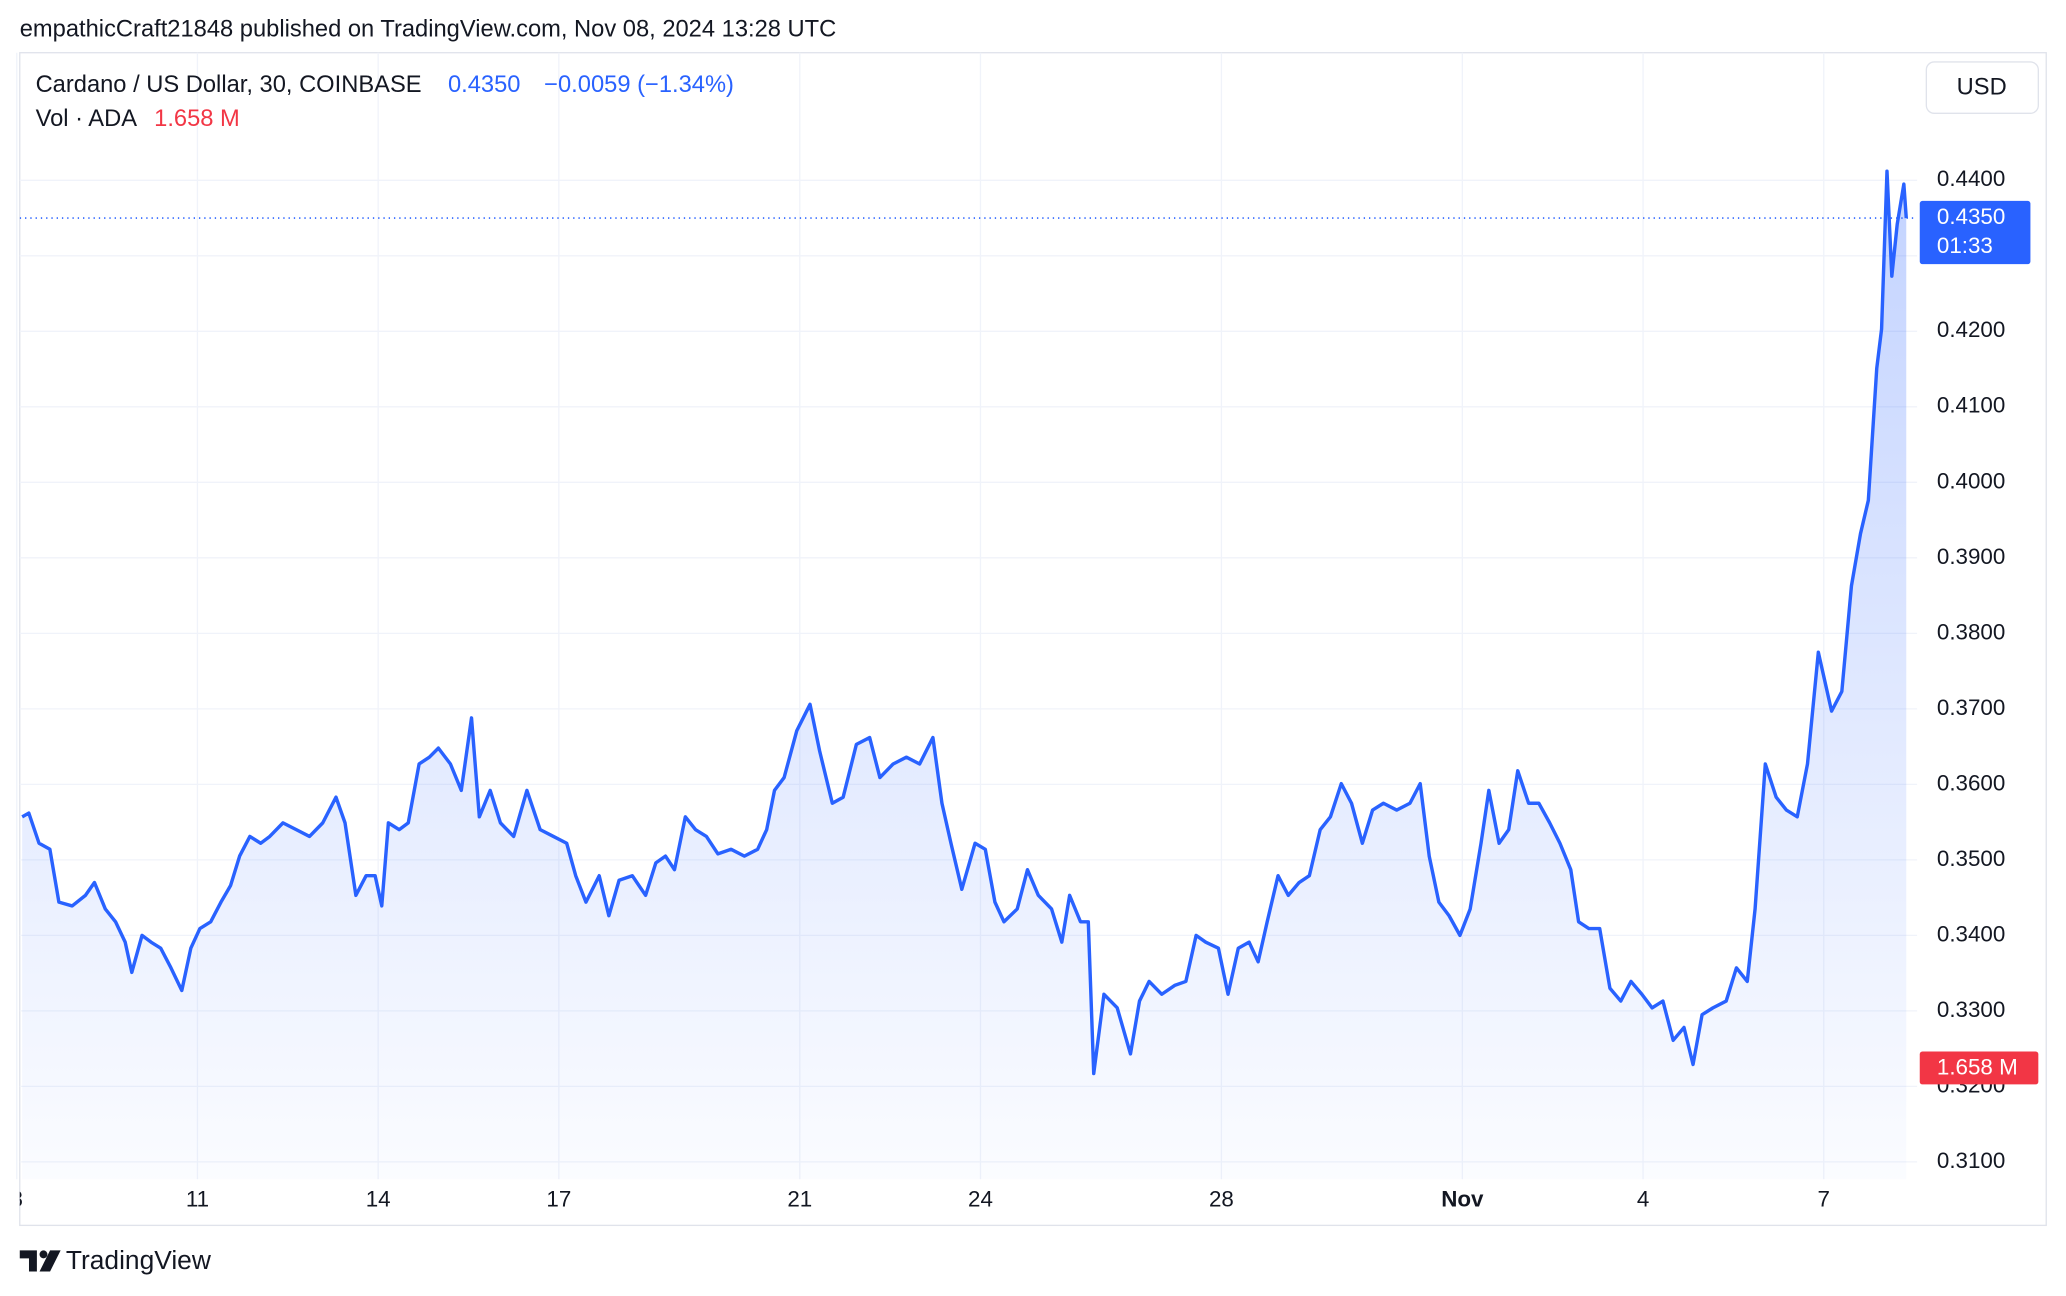  What do you see at coordinates (139, 1260) in the screenshot?
I see `footer-brand: TradingView` at bounding box center [139, 1260].